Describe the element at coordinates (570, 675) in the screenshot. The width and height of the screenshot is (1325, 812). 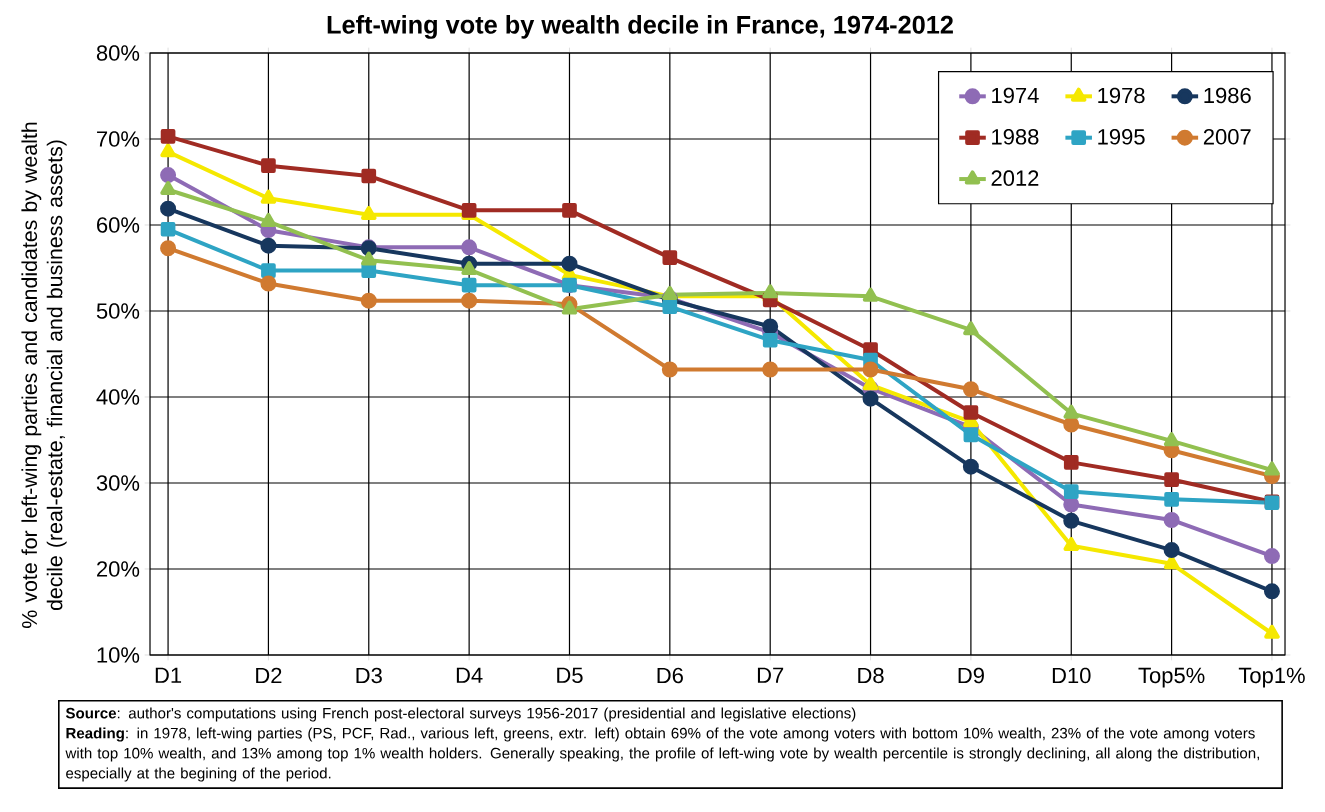
I see `x-tick-label: D5` at that location.